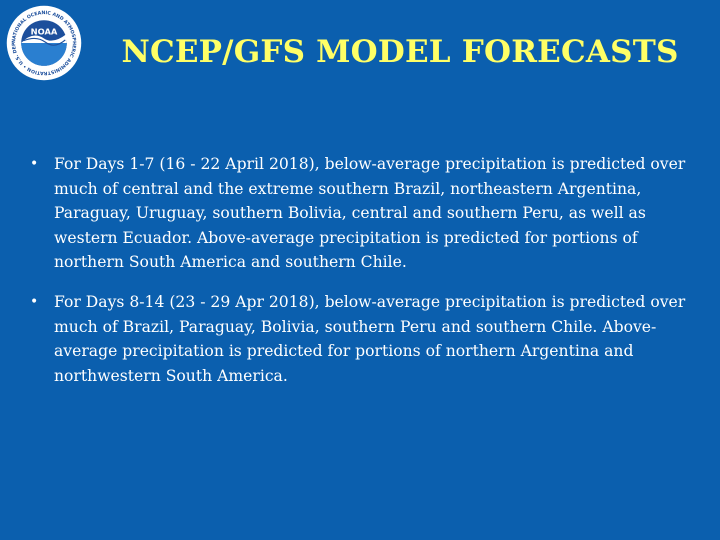  Describe the element at coordinates (400, 52) in the screenshot. I see `page-title: NCEP/GFS MODEL FORECASTS` at that location.